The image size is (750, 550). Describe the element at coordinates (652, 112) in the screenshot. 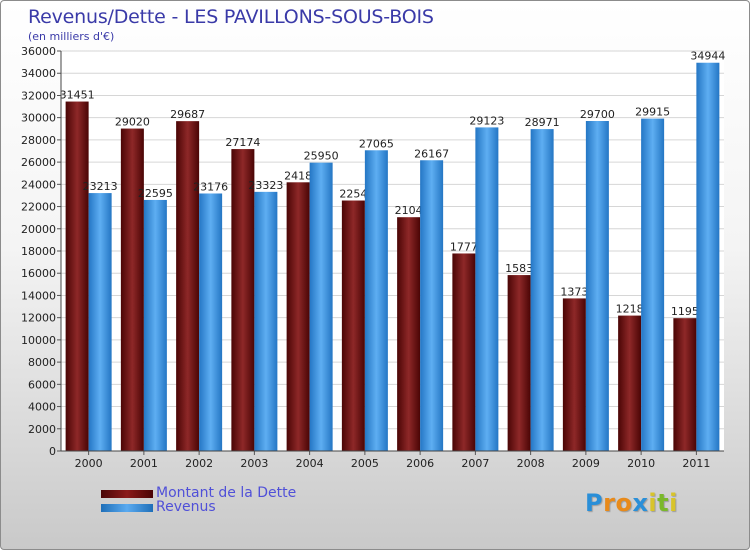

I see `data-label-revenus: 29915` at that location.